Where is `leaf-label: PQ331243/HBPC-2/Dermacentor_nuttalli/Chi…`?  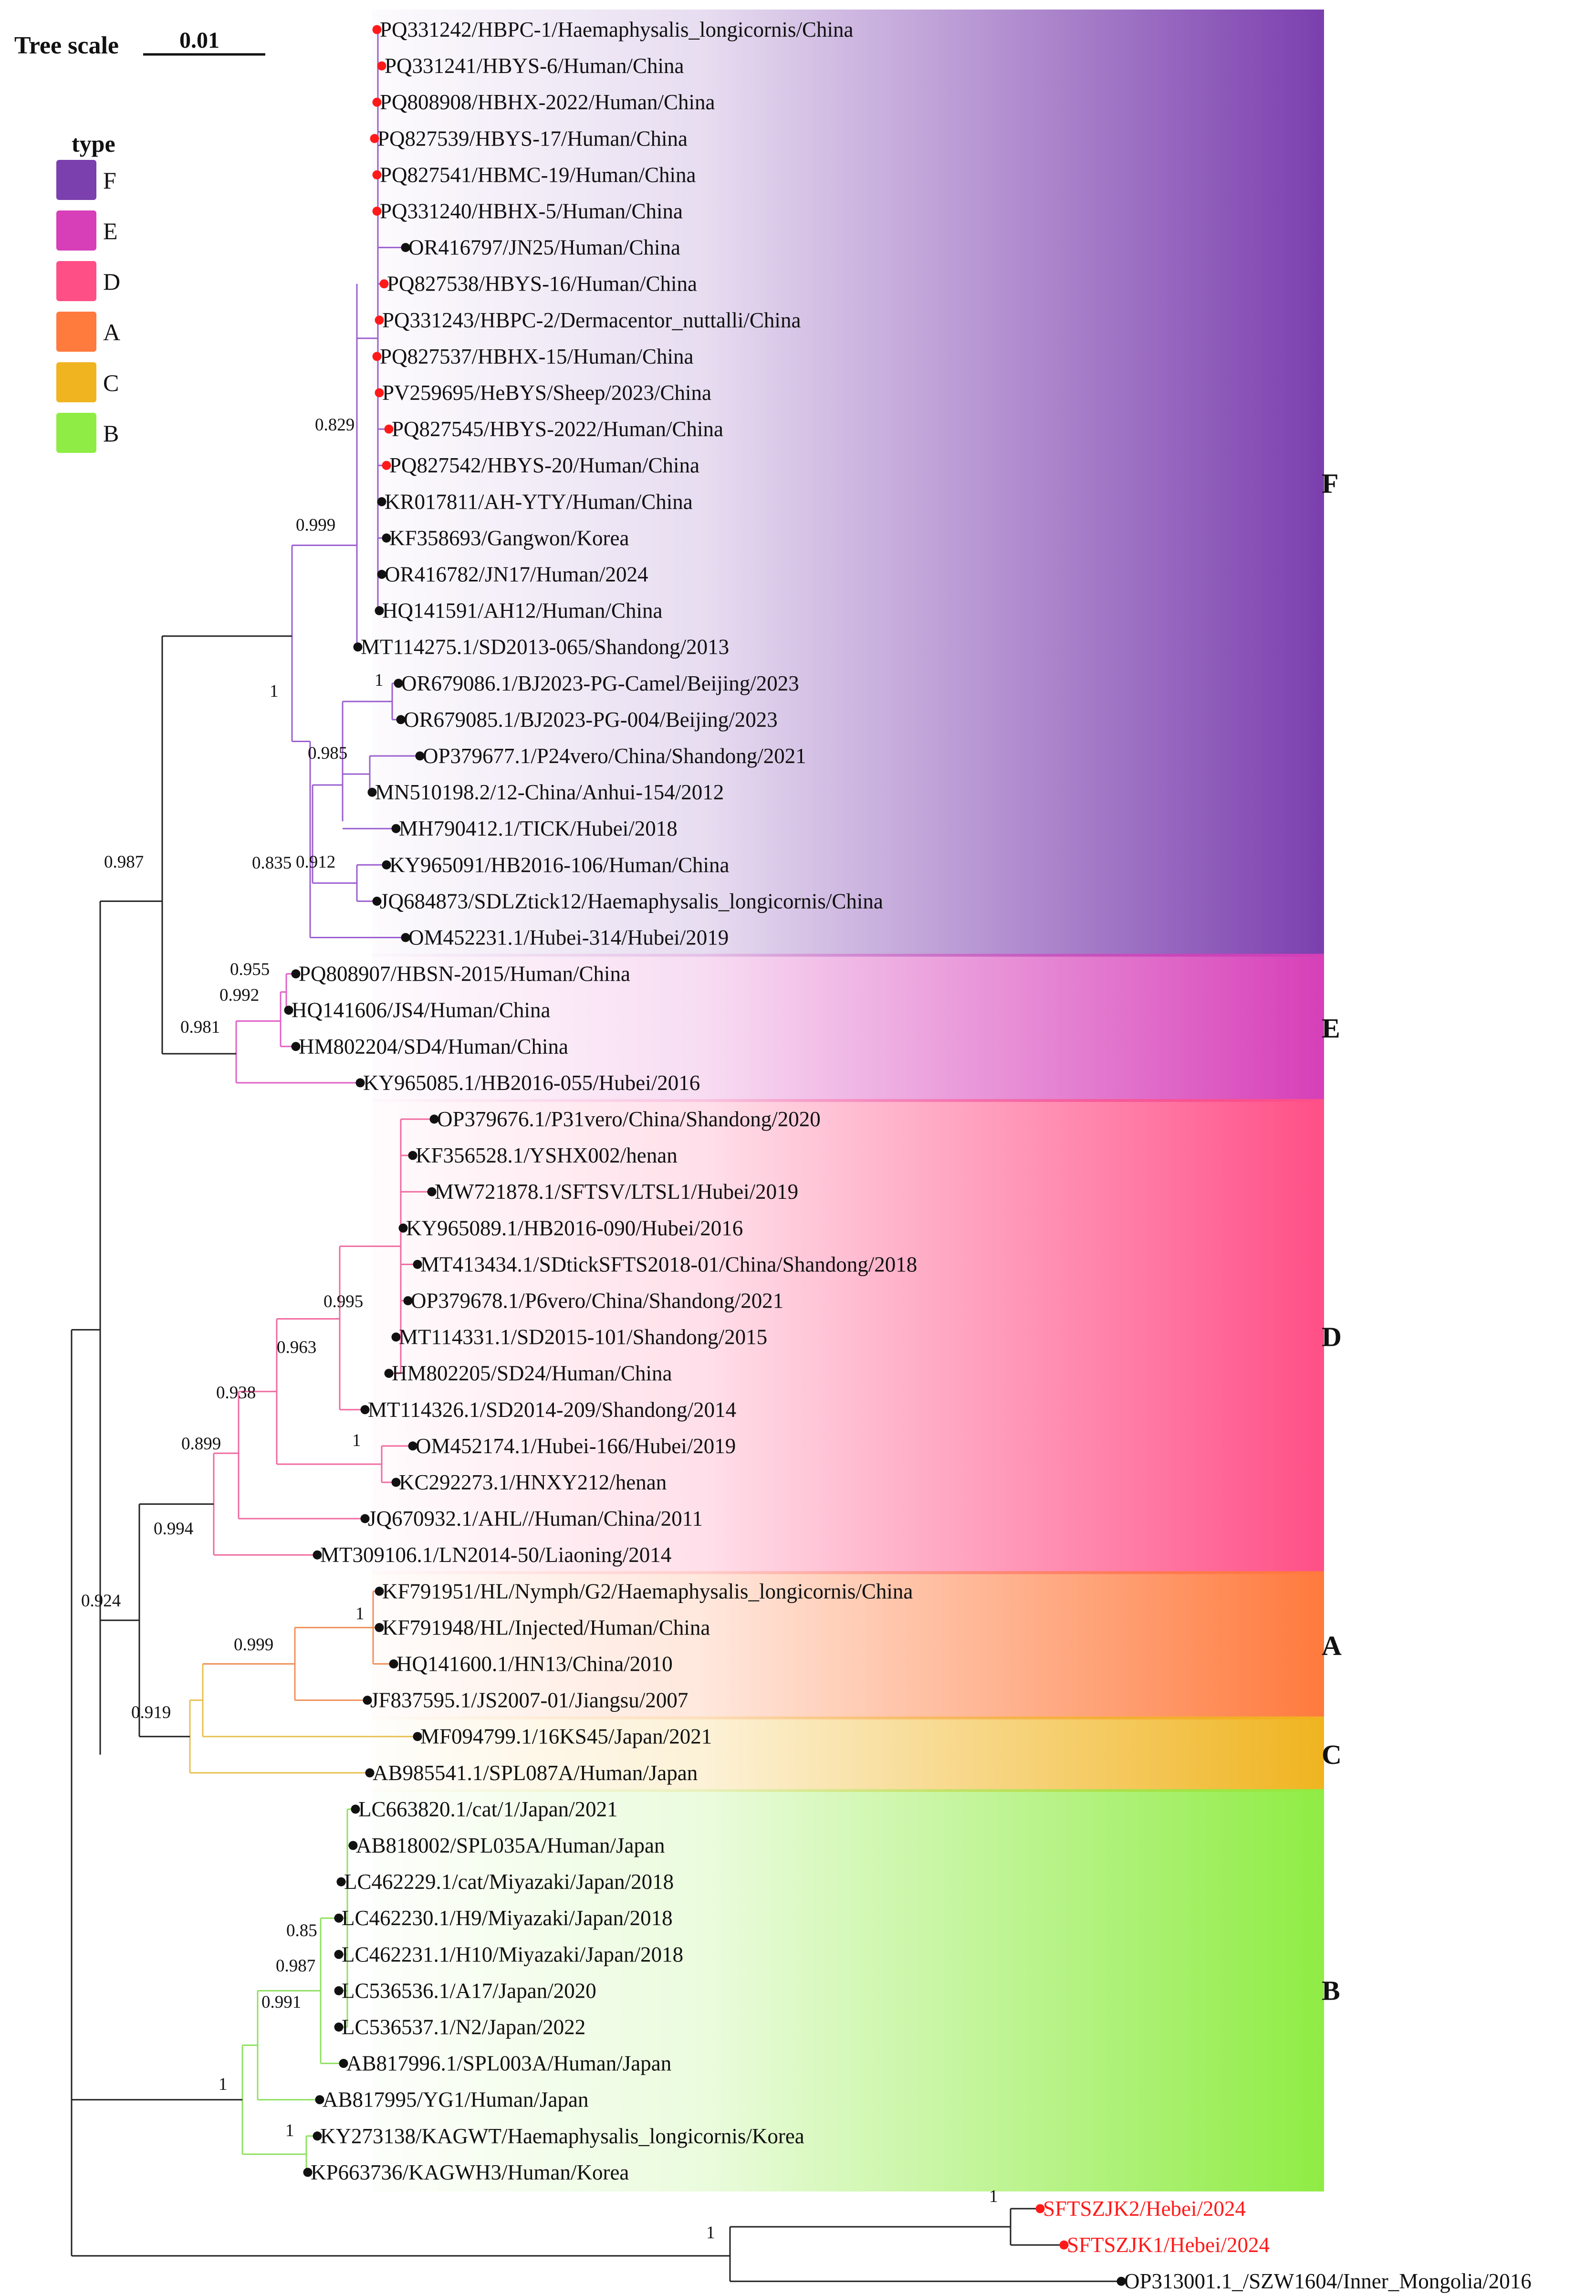
leaf-label: PQ331243/HBPC-2/Dermacentor_nuttalli/Chi… is located at coordinates (591, 320).